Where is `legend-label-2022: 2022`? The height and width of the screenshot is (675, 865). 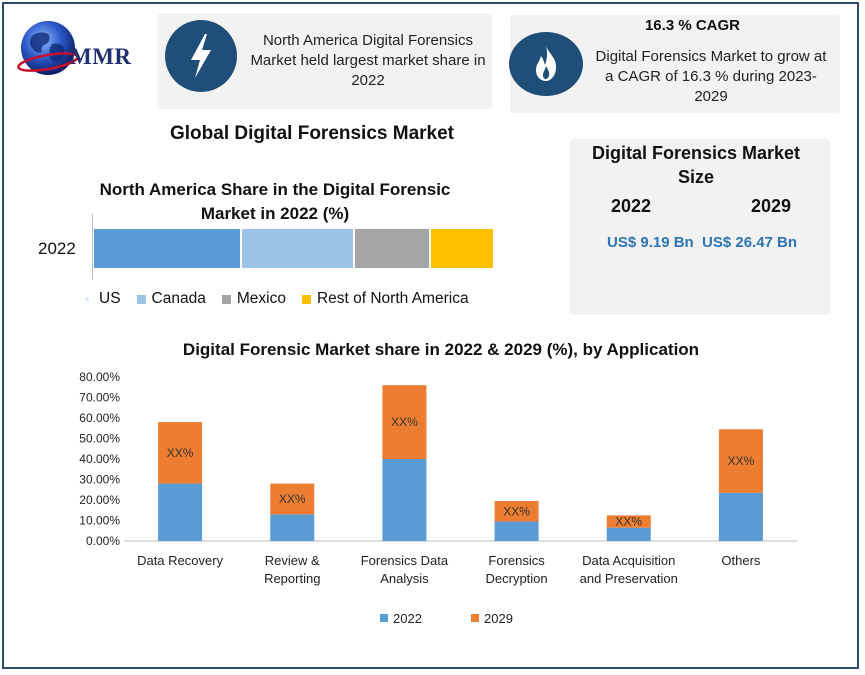
legend-label-2022: 2022 is located at coordinates (407, 618).